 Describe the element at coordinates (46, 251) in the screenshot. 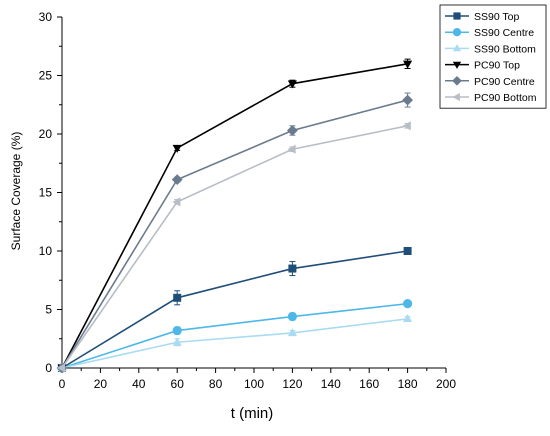

I see `y-tick-label: 10` at that location.